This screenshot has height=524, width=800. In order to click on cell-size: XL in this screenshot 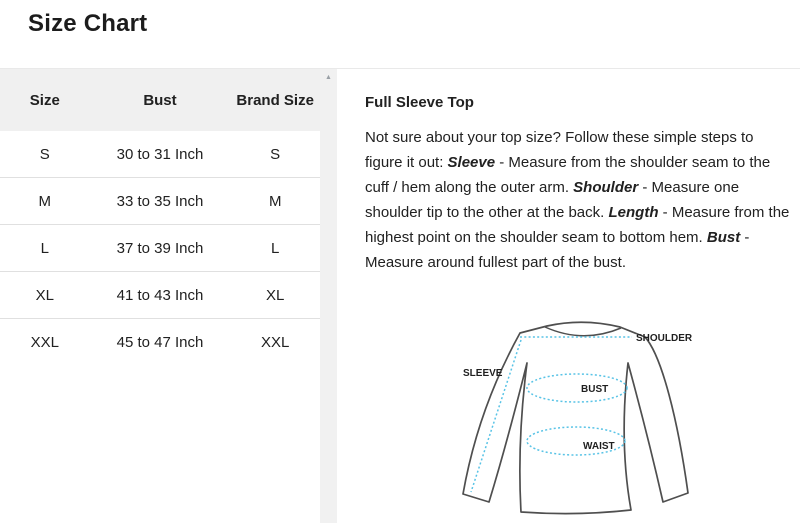, I will do `click(44, 295)`.